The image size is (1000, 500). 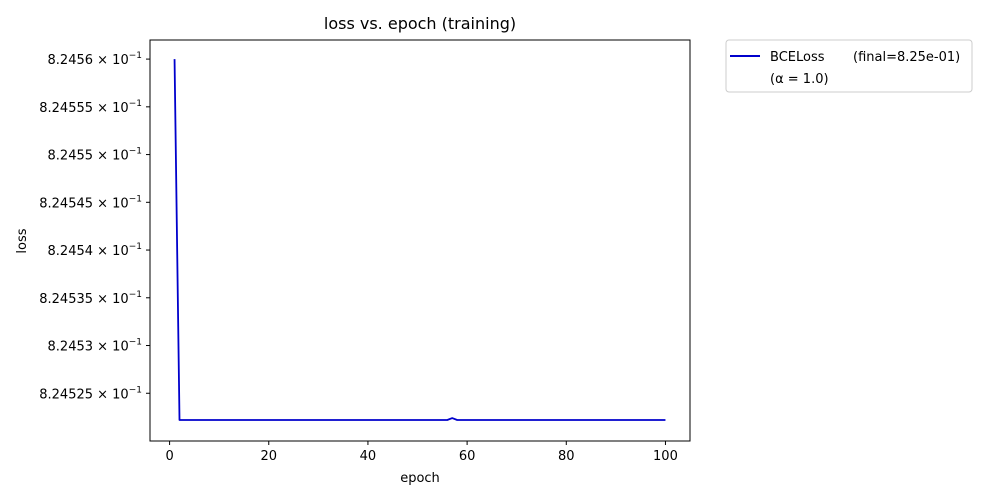 What do you see at coordinates (95, 155) in the screenshot?
I see `y-tick-label: 8.2455 × 10⁻¹` at bounding box center [95, 155].